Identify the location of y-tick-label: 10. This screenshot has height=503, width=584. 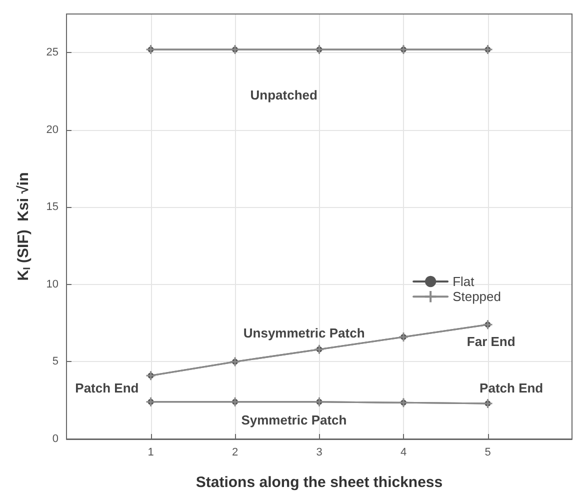
(52, 284).